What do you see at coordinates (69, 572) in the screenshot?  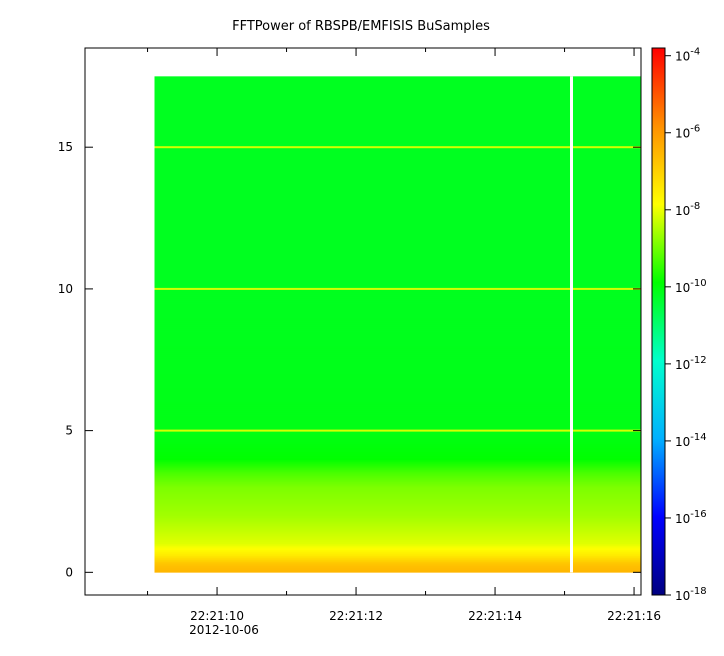 I see `y-tick-label: 0` at bounding box center [69, 572].